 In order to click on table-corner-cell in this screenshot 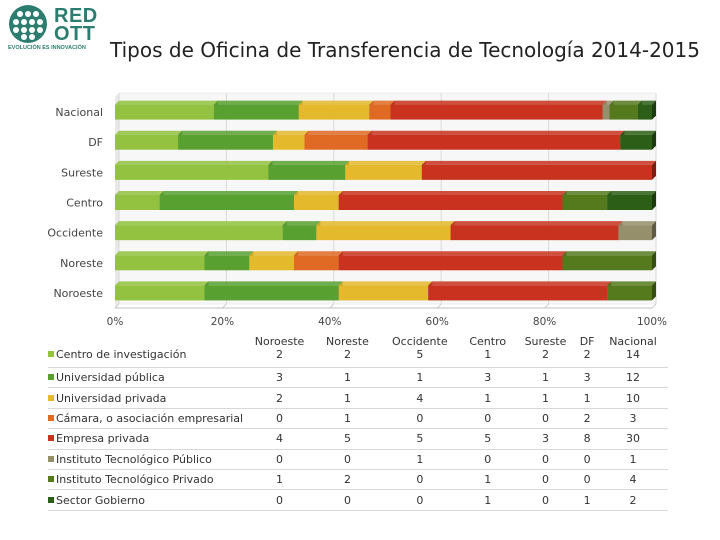, I will do `click(145, 338)`.